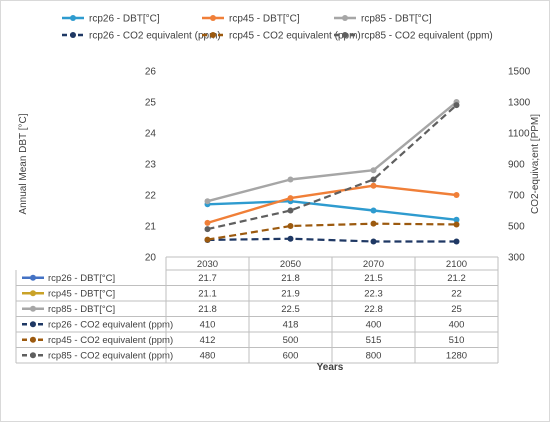  What do you see at coordinates (330, 367) in the screenshot?
I see `x-axis-title: Years` at bounding box center [330, 367].